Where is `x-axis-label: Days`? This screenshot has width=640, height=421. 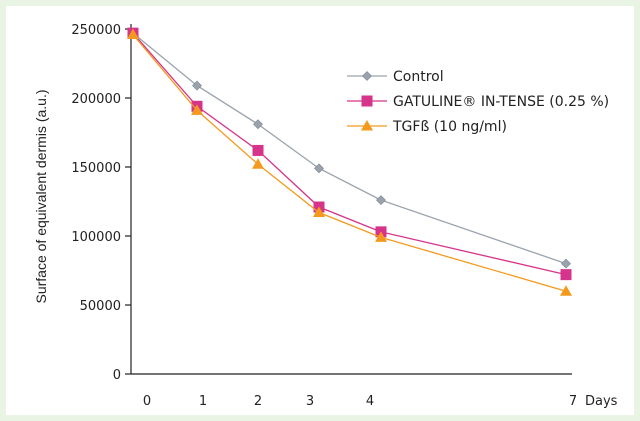
x-axis-label: Days is located at coordinates (601, 401).